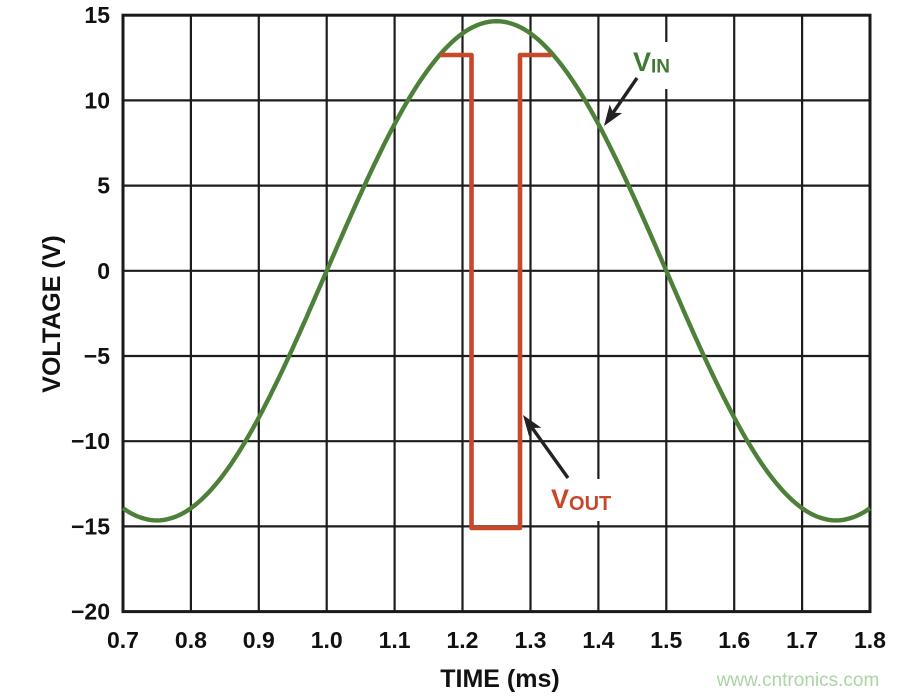 This screenshot has height=696, width=900. Describe the element at coordinates (531, 640) in the screenshot. I see `svg-text: 1.3` at that location.